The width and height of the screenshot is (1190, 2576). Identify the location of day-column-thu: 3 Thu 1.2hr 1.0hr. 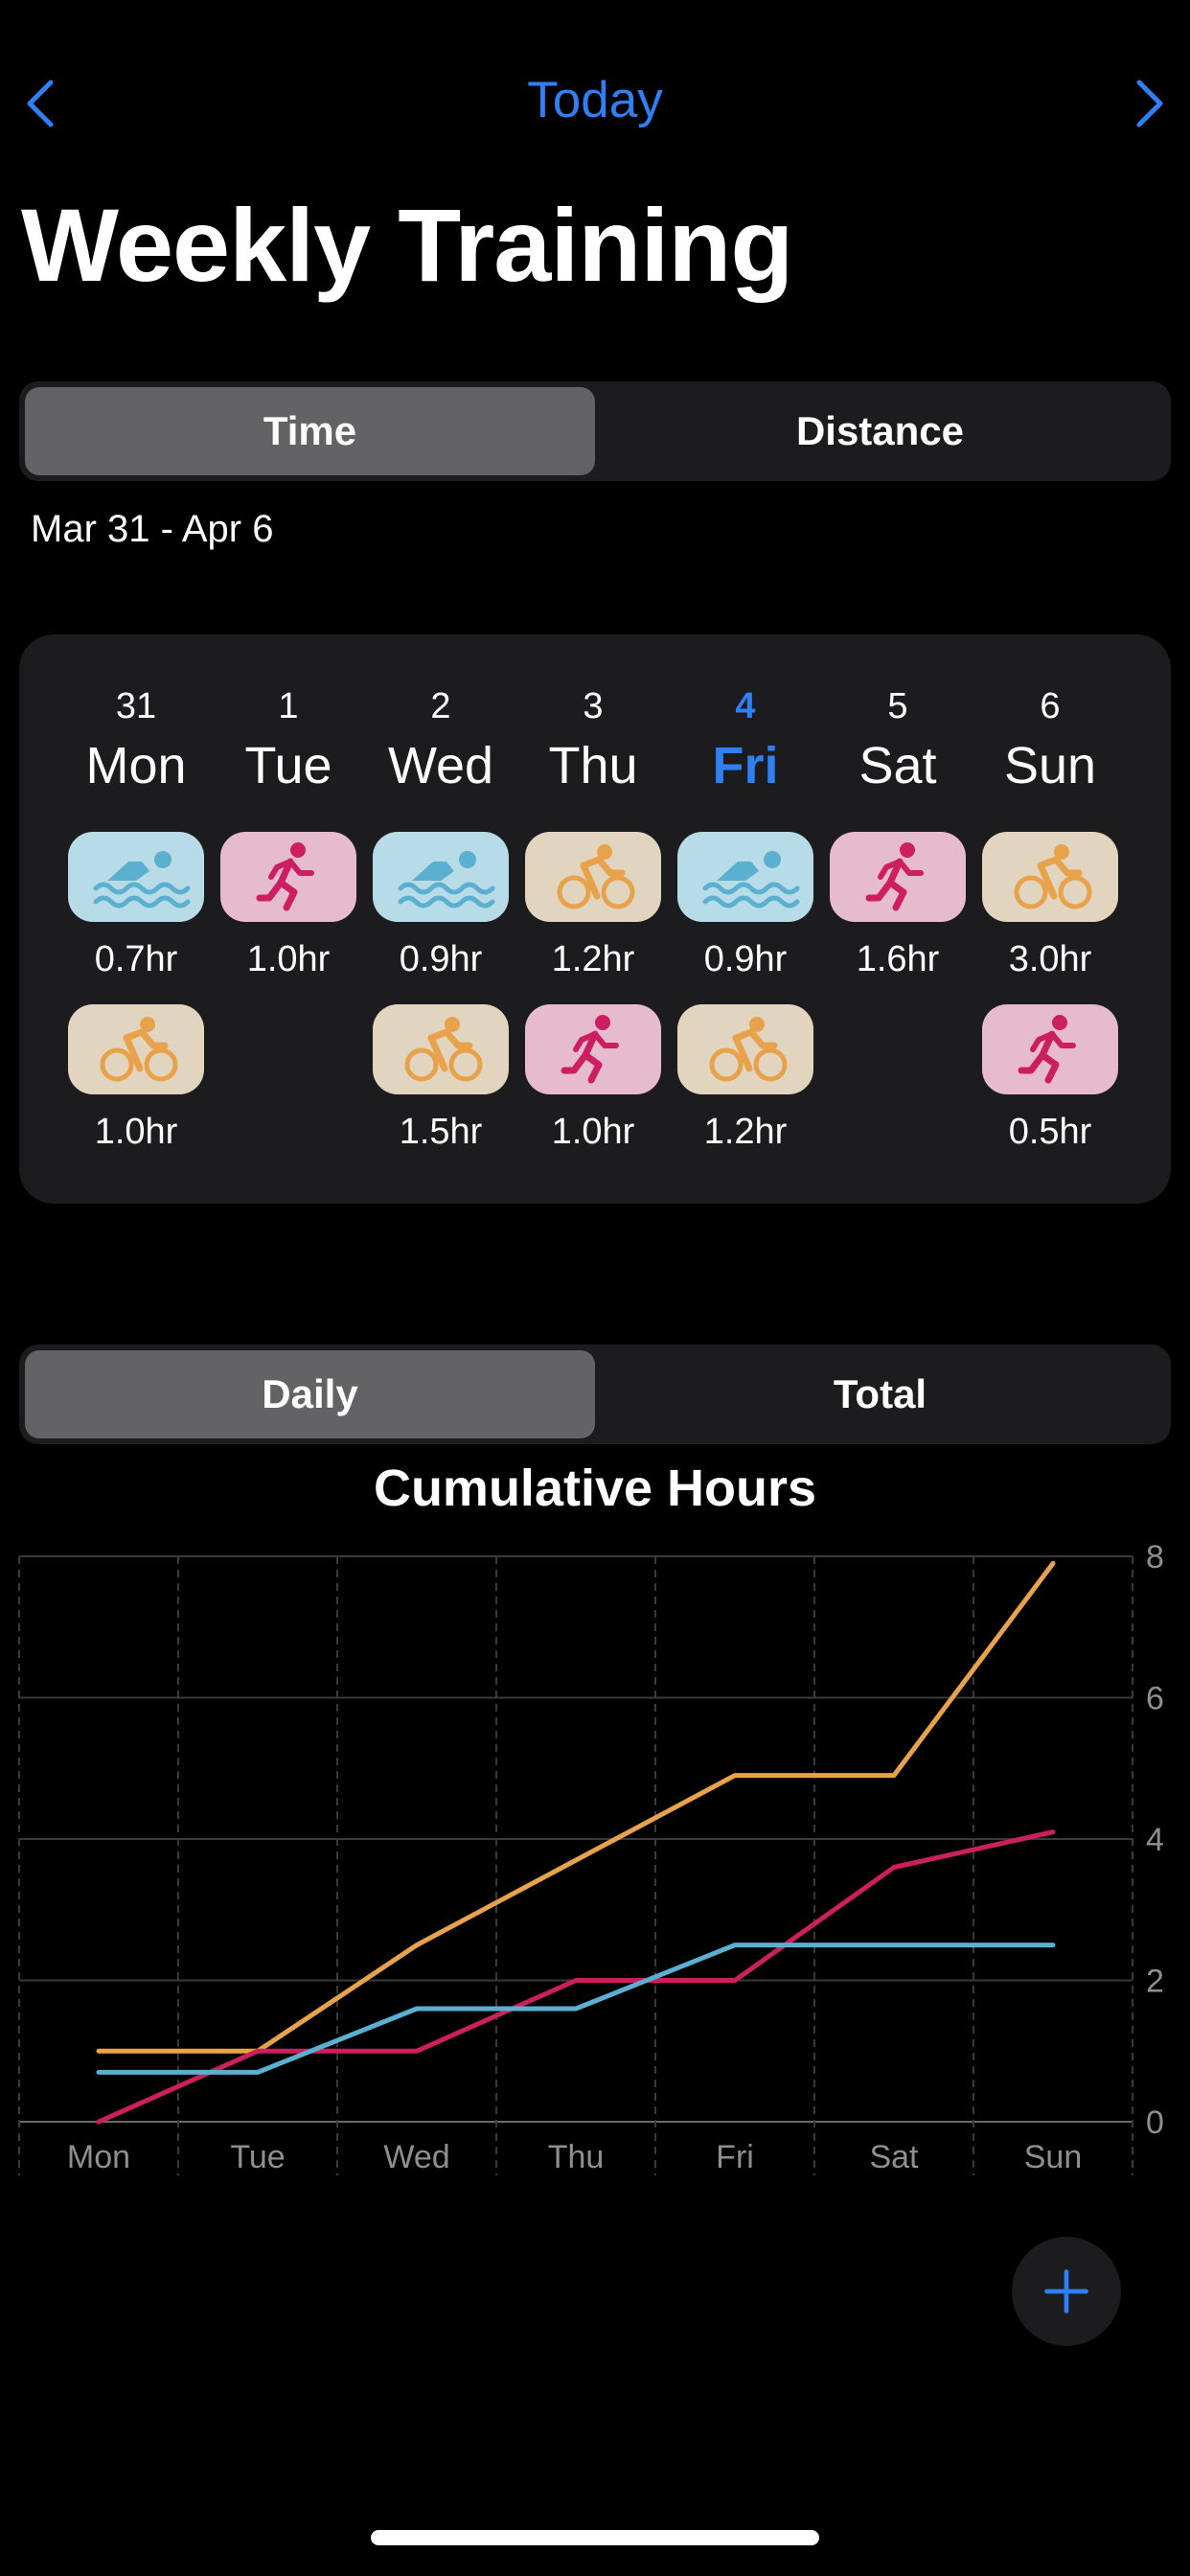
(593, 919).